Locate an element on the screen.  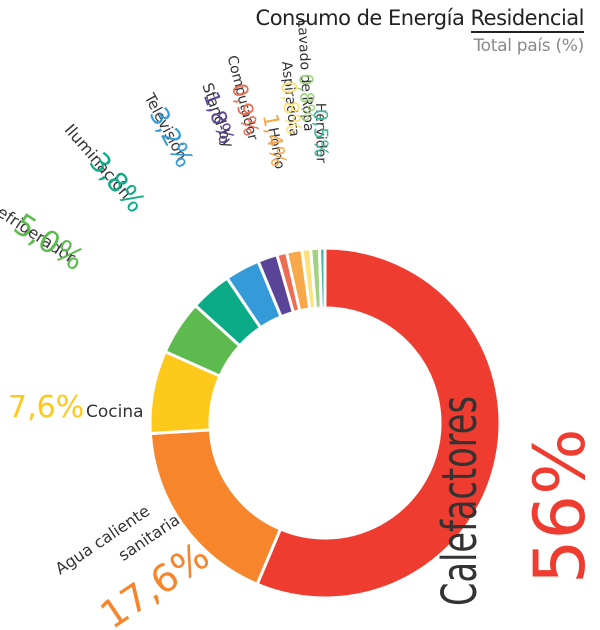
label-lavado-de-ropa: Lavado de Ropa is located at coordinates (305, 75).